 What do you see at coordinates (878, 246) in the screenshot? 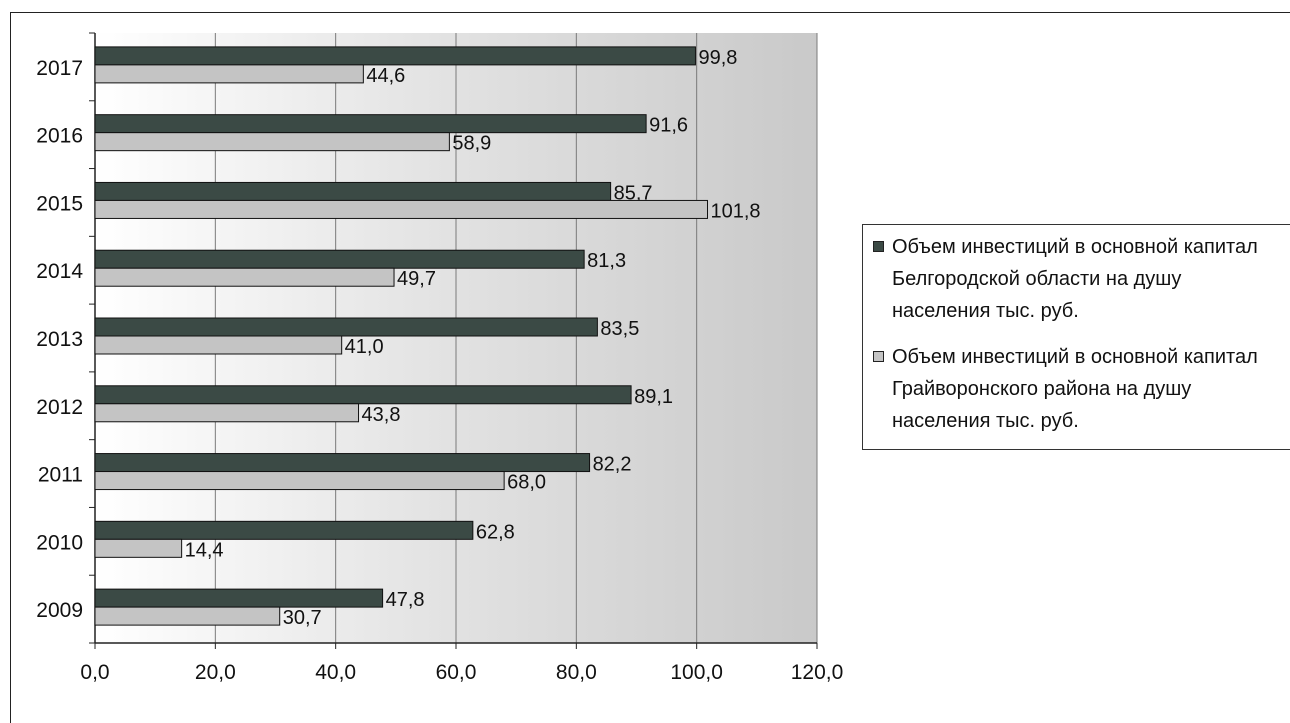
I see `legend-swatch-belgorod` at bounding box center [878, 246].